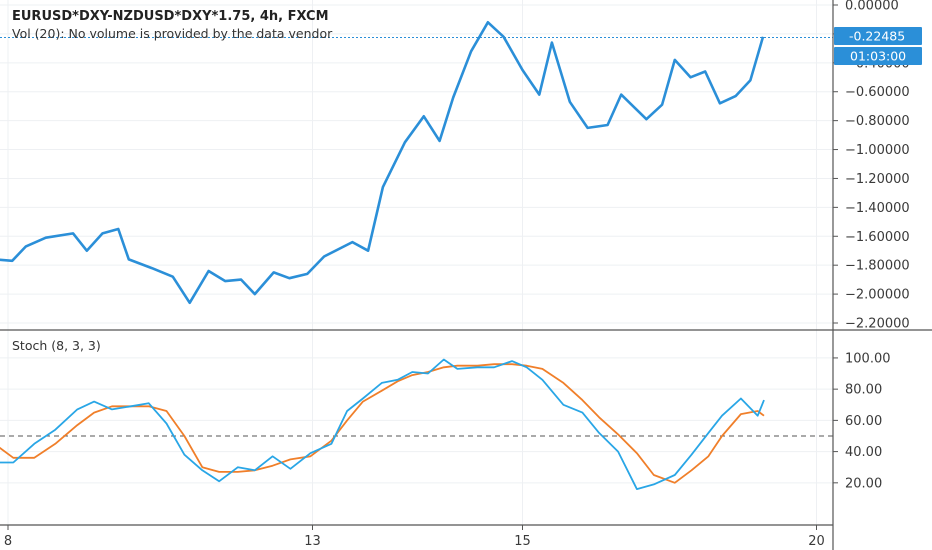 This screenshot has width=932, height=550. I want to click on price-tick-label: −0.80000, so click(877, 121).